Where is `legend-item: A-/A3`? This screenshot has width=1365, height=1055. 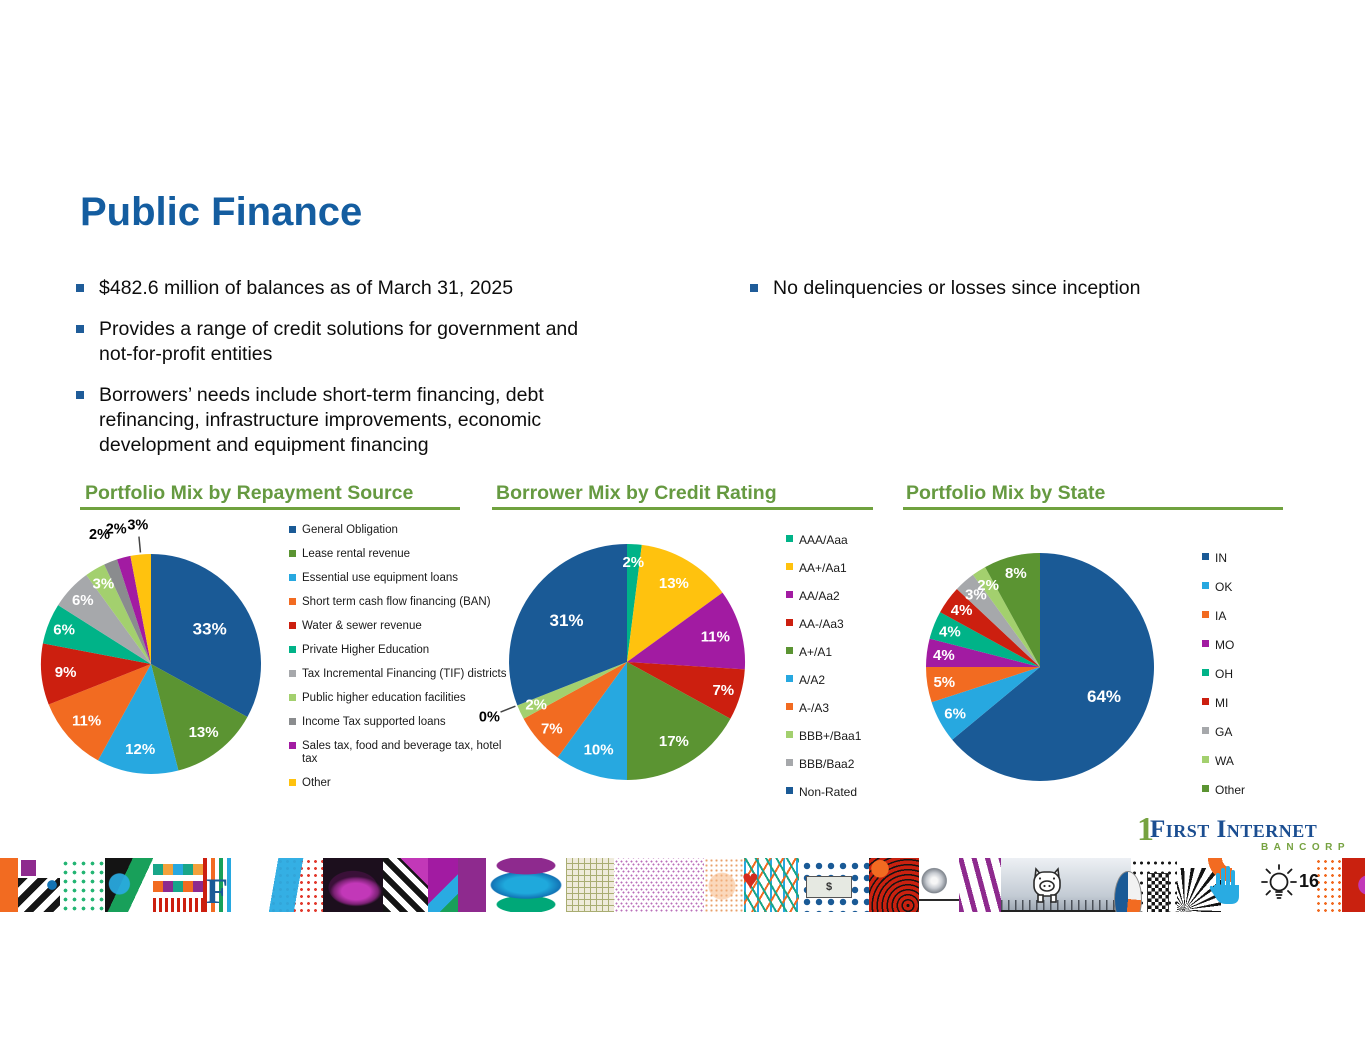
legend-item: A-/A3 is located at coordinates (846, 708).